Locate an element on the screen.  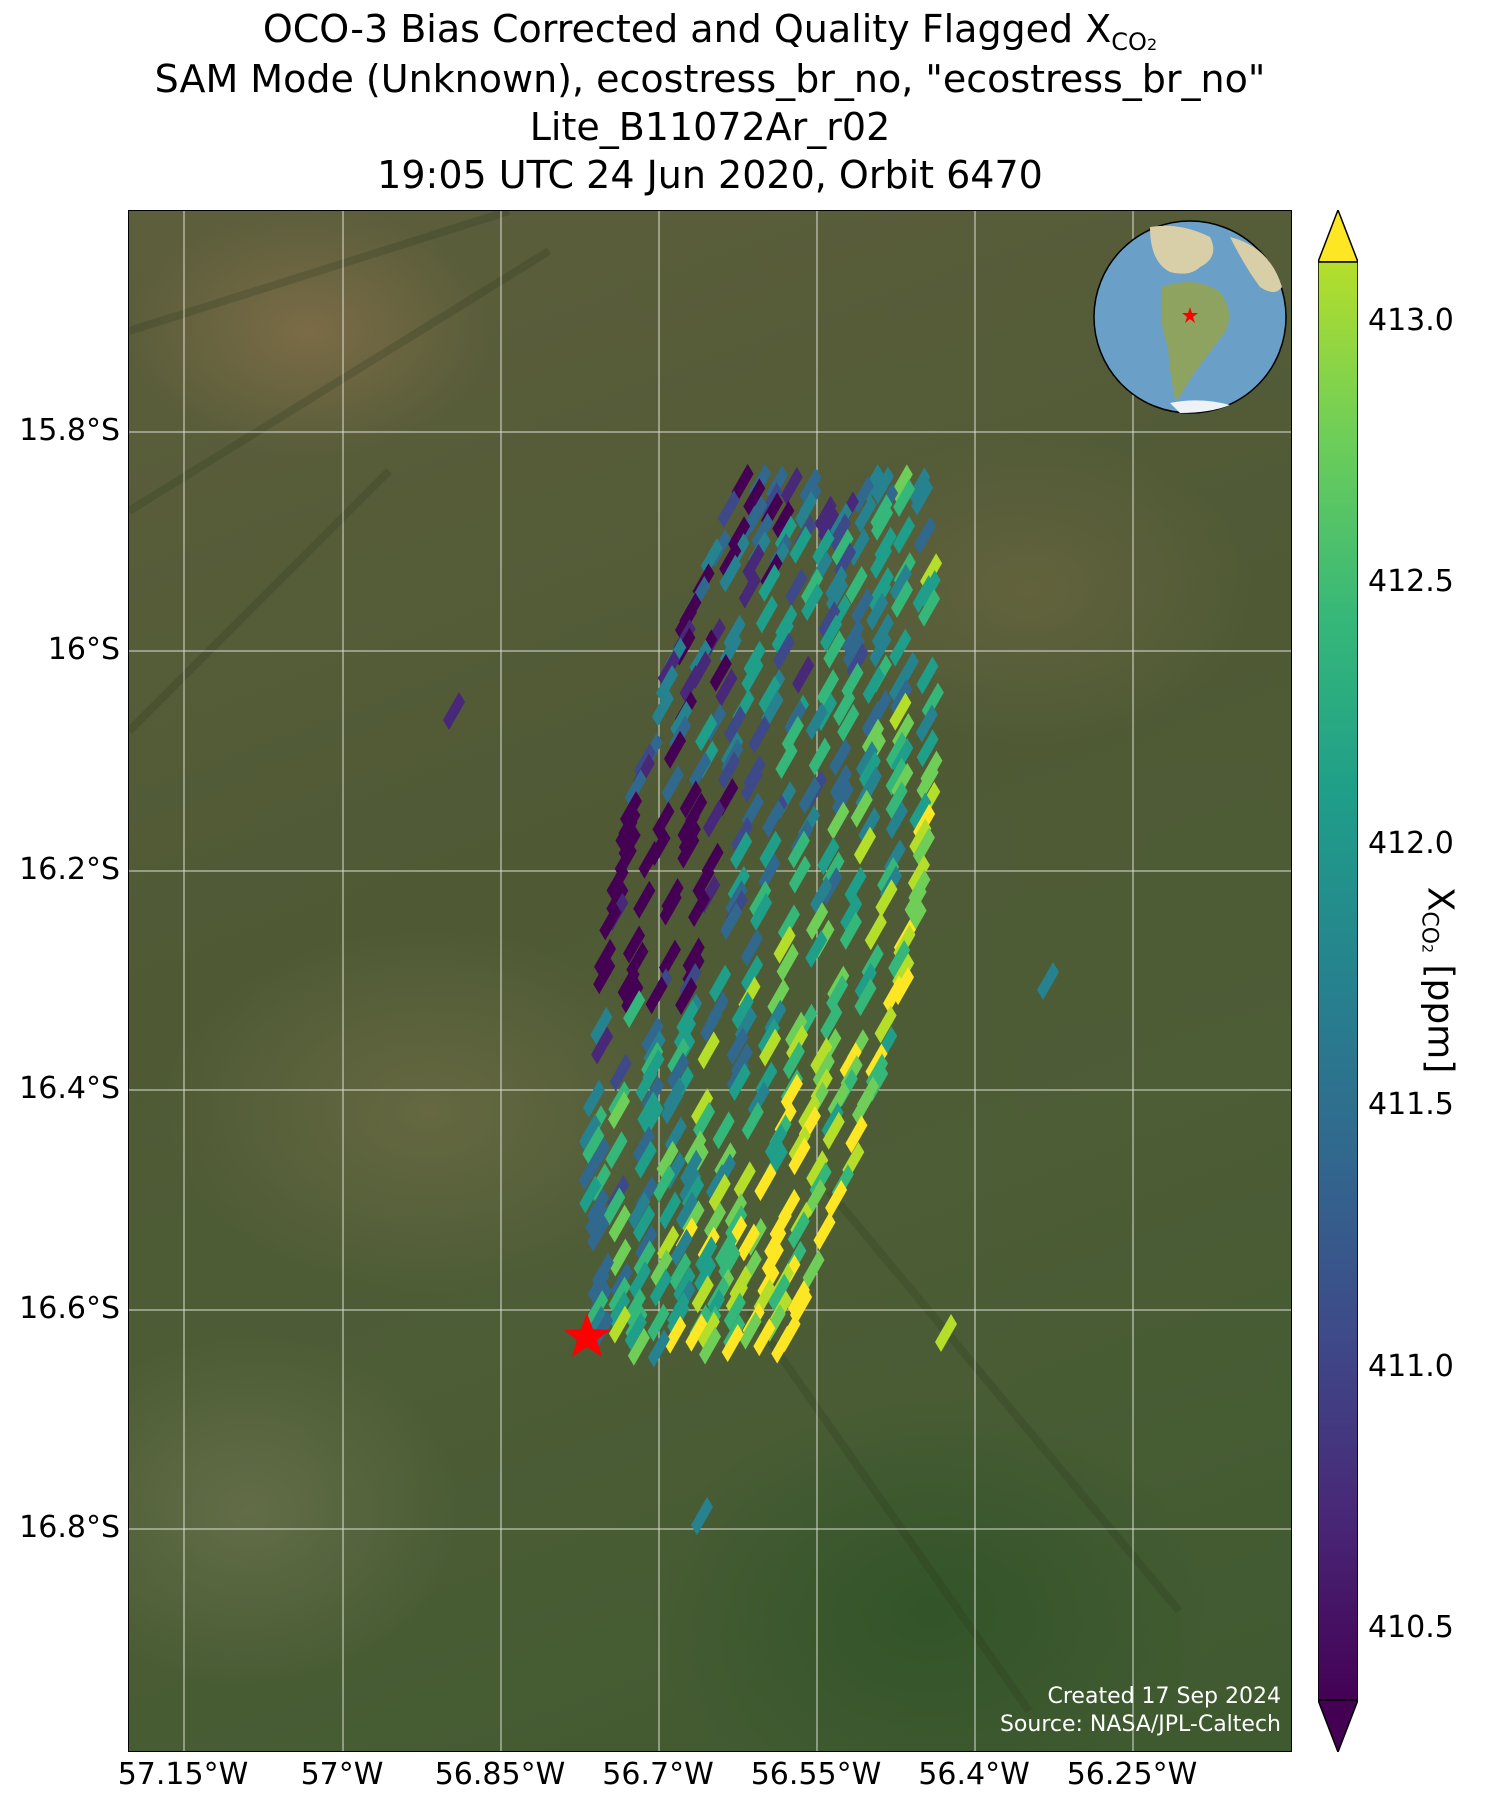
lon-tick: 56.7°W is located at coordinates (658, 1774).